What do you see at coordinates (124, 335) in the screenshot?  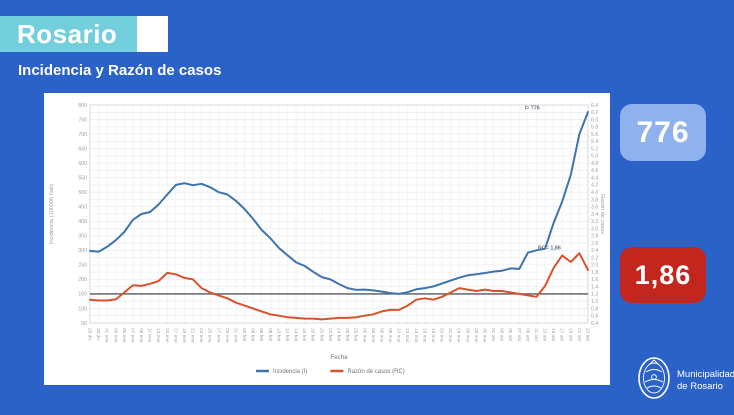 I see `svg-text: 05 ene` at bounding box center [124, 335].